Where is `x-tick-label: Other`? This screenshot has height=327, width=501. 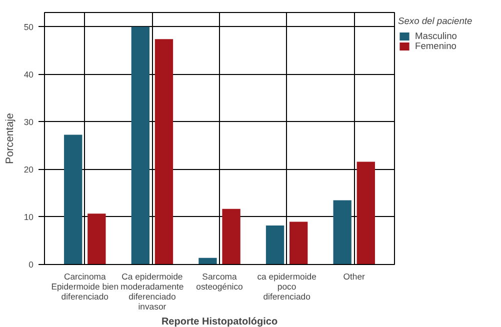 x-tick-label: Other is located at coordinates (354, 277).